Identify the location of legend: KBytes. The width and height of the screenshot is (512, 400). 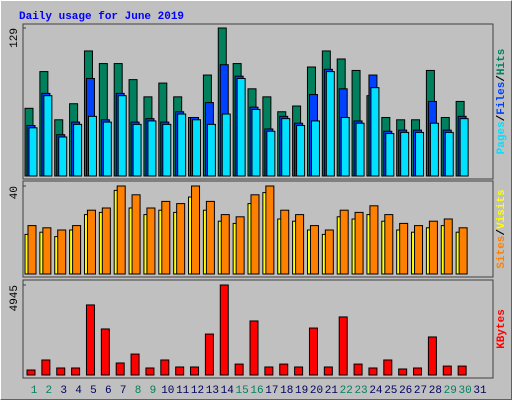
(502, 329).